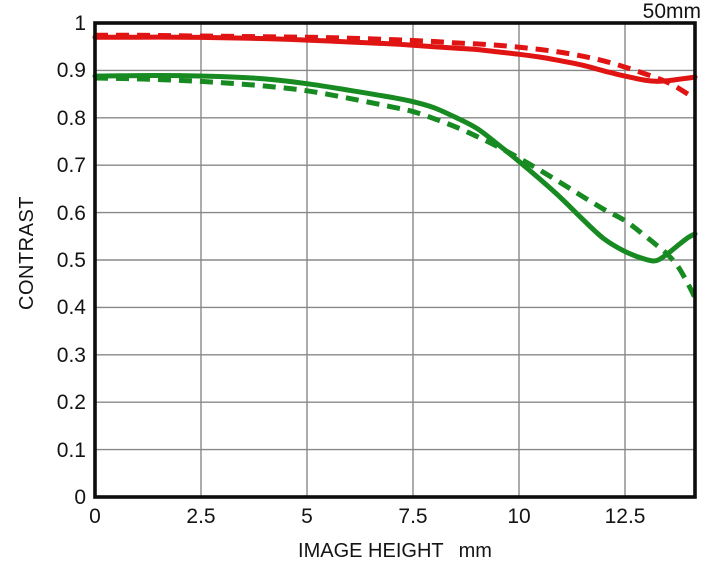 The width and height of the screenshot is (720, 570). I want to click on y-tick-label: 0.6, so click(71, 213).